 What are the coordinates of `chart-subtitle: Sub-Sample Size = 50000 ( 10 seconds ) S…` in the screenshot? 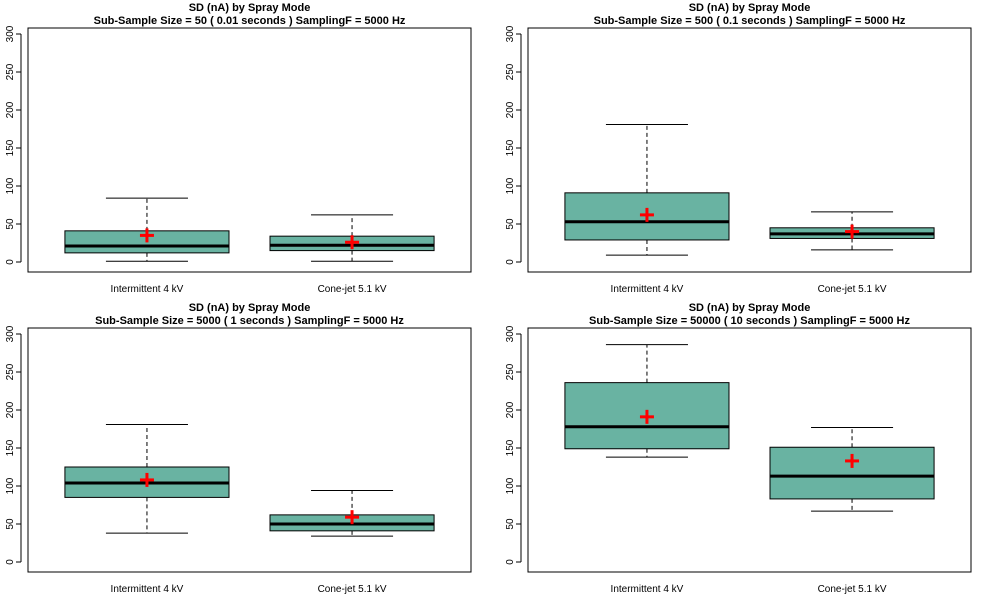 It's located at (749, 321).